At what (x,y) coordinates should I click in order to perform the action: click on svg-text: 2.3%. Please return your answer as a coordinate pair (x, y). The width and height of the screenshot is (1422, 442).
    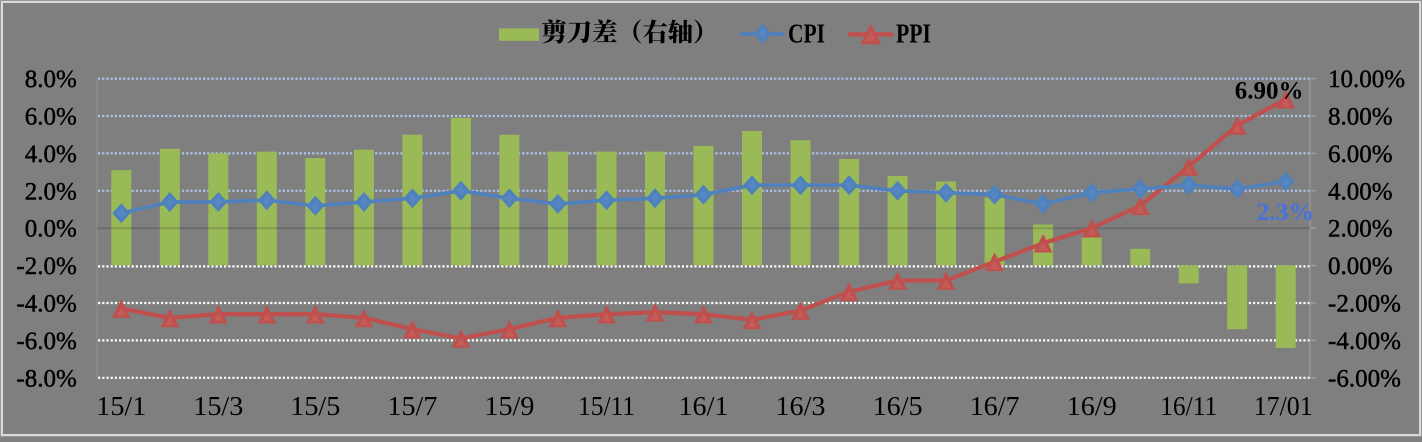
    Looking at the image, I should click on (1285, 211).